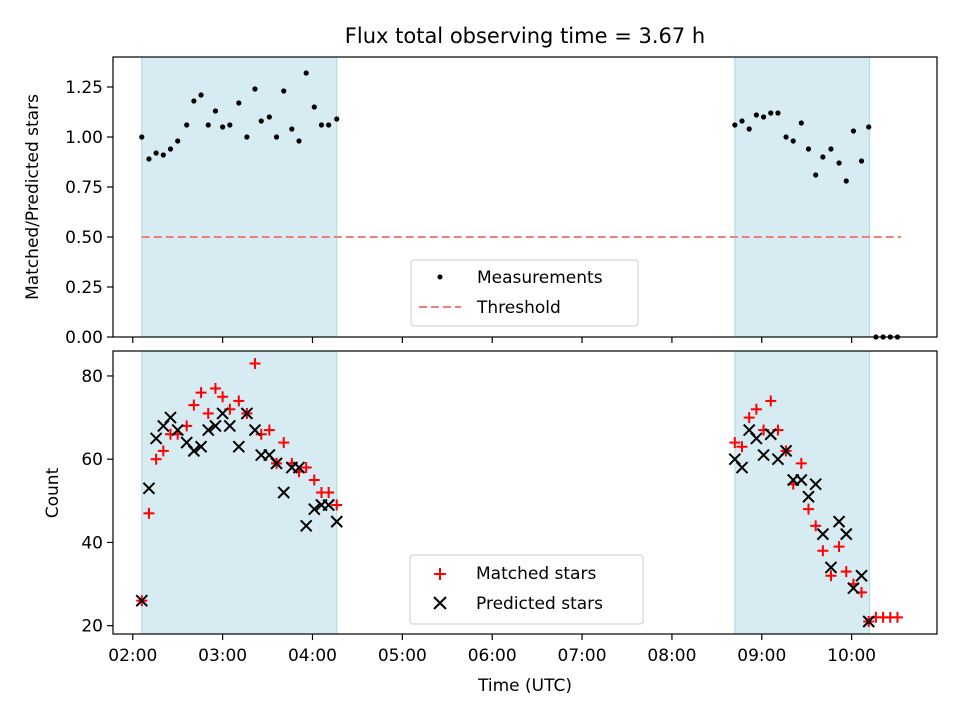  What do you see at coordinates (89, 213) in the screenshot?
I see `top-y-axis-ticks: 0.00 0.25 0.50 0.75 1.00 1.25` at bounding box center [89, 213].